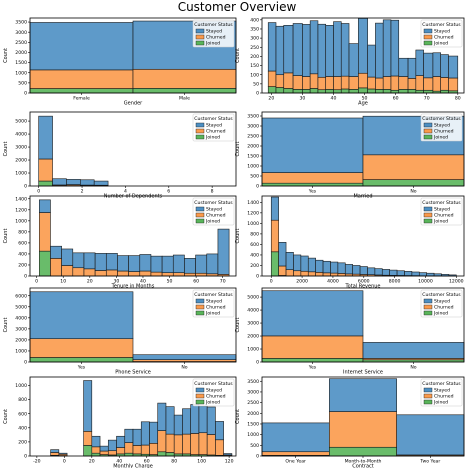 This screenshot has width=474, height=472. Describe the element at coordinates (256, 84) in the screenshot. I see `y-tick-label: 50` at that location.